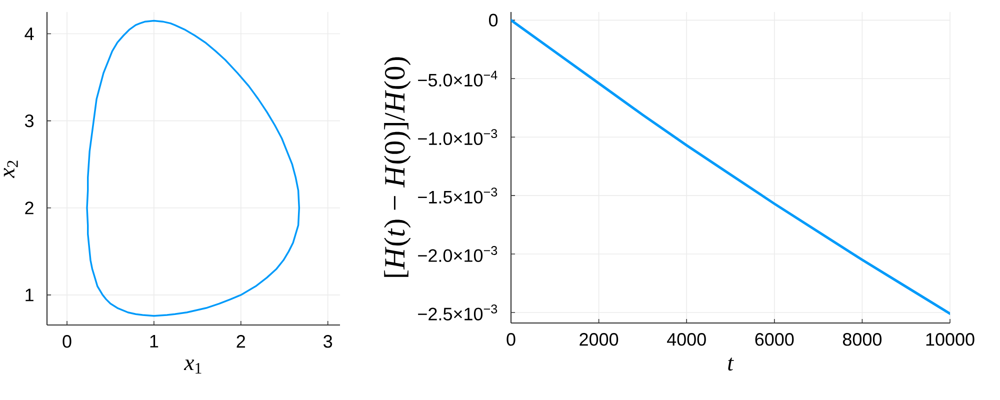 This screenshot has width=1000, height=400. What do you see at coordinates (458, 196) in the screenshot?
I see `y-tick-label: −1.5×10$^{−3}$` at bounding box center [458, 196].